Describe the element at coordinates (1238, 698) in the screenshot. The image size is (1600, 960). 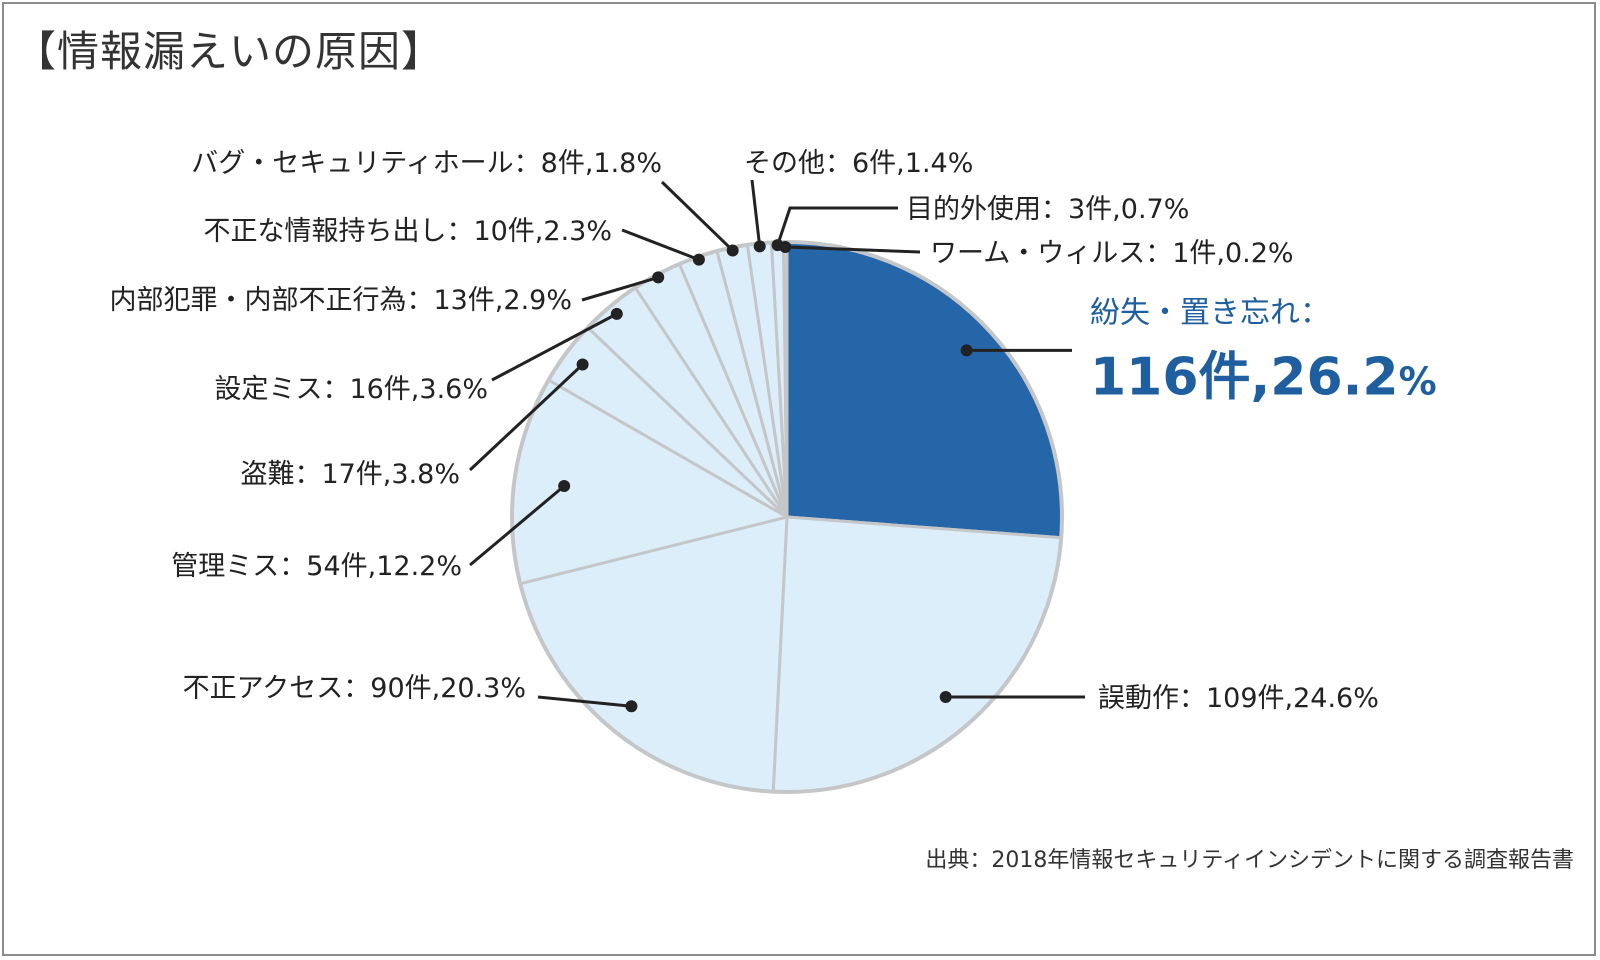
I see `slice-label-2: 誤動作：109件,24.6%` at that location.